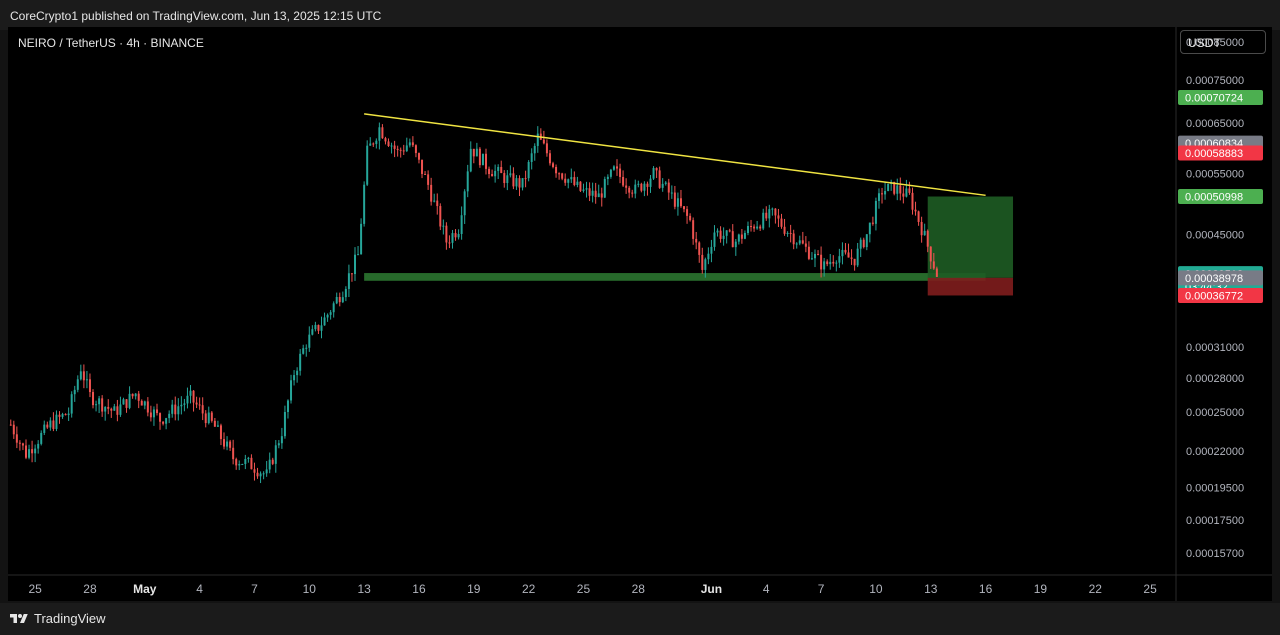 Image resolution: width=1280 pixels, height=635 pixels. Describe the element at coordinates (711, 589) in the screenshot. I see `x-tick-label: Jun` at that location.